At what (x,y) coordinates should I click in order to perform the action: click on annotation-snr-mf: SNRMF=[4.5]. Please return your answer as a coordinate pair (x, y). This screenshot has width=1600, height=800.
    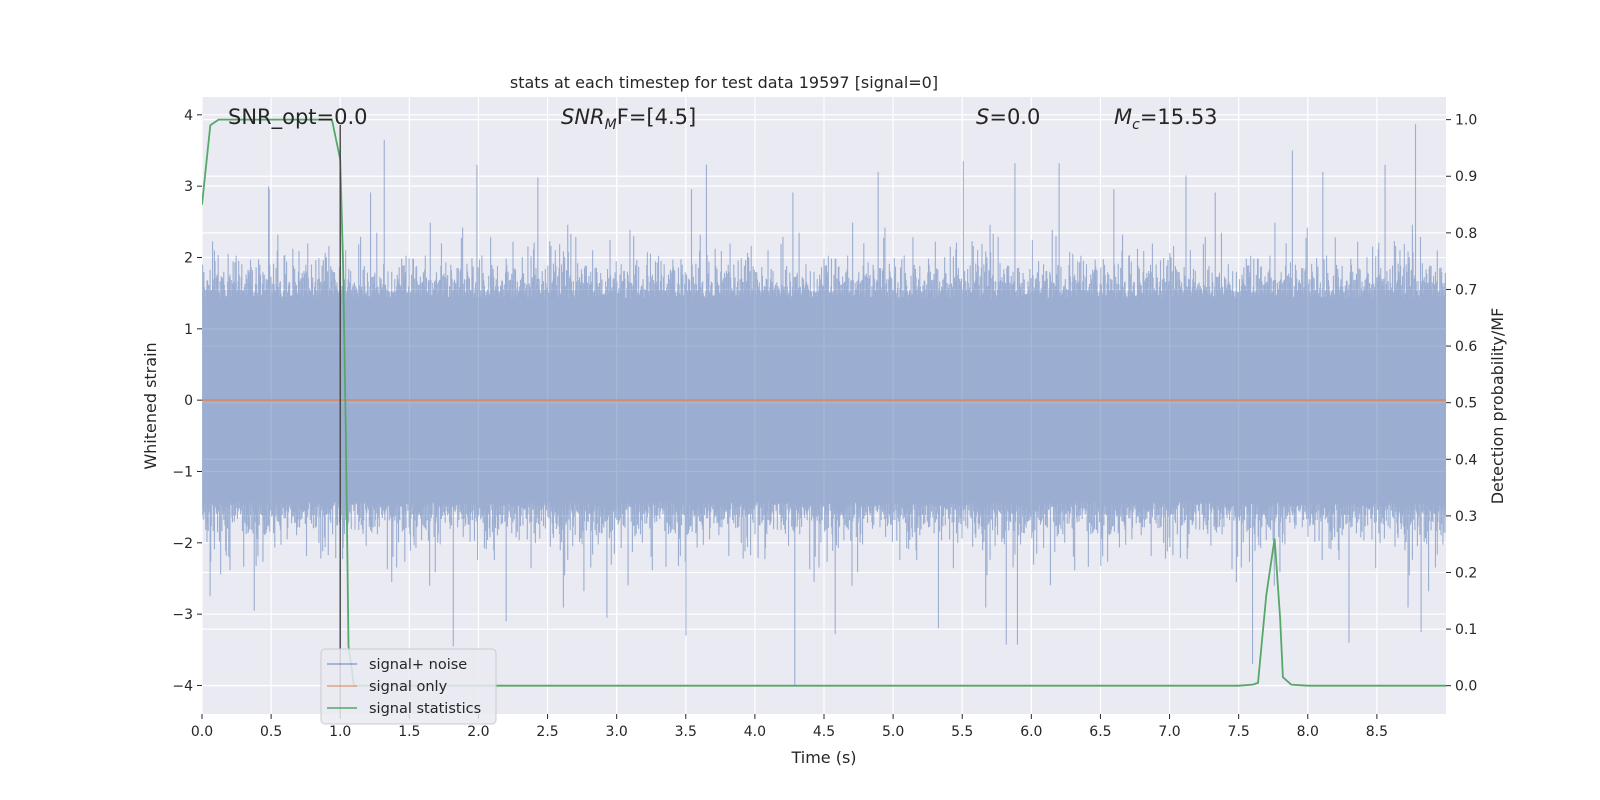
    Looking at the image, I should click on (628, 119).